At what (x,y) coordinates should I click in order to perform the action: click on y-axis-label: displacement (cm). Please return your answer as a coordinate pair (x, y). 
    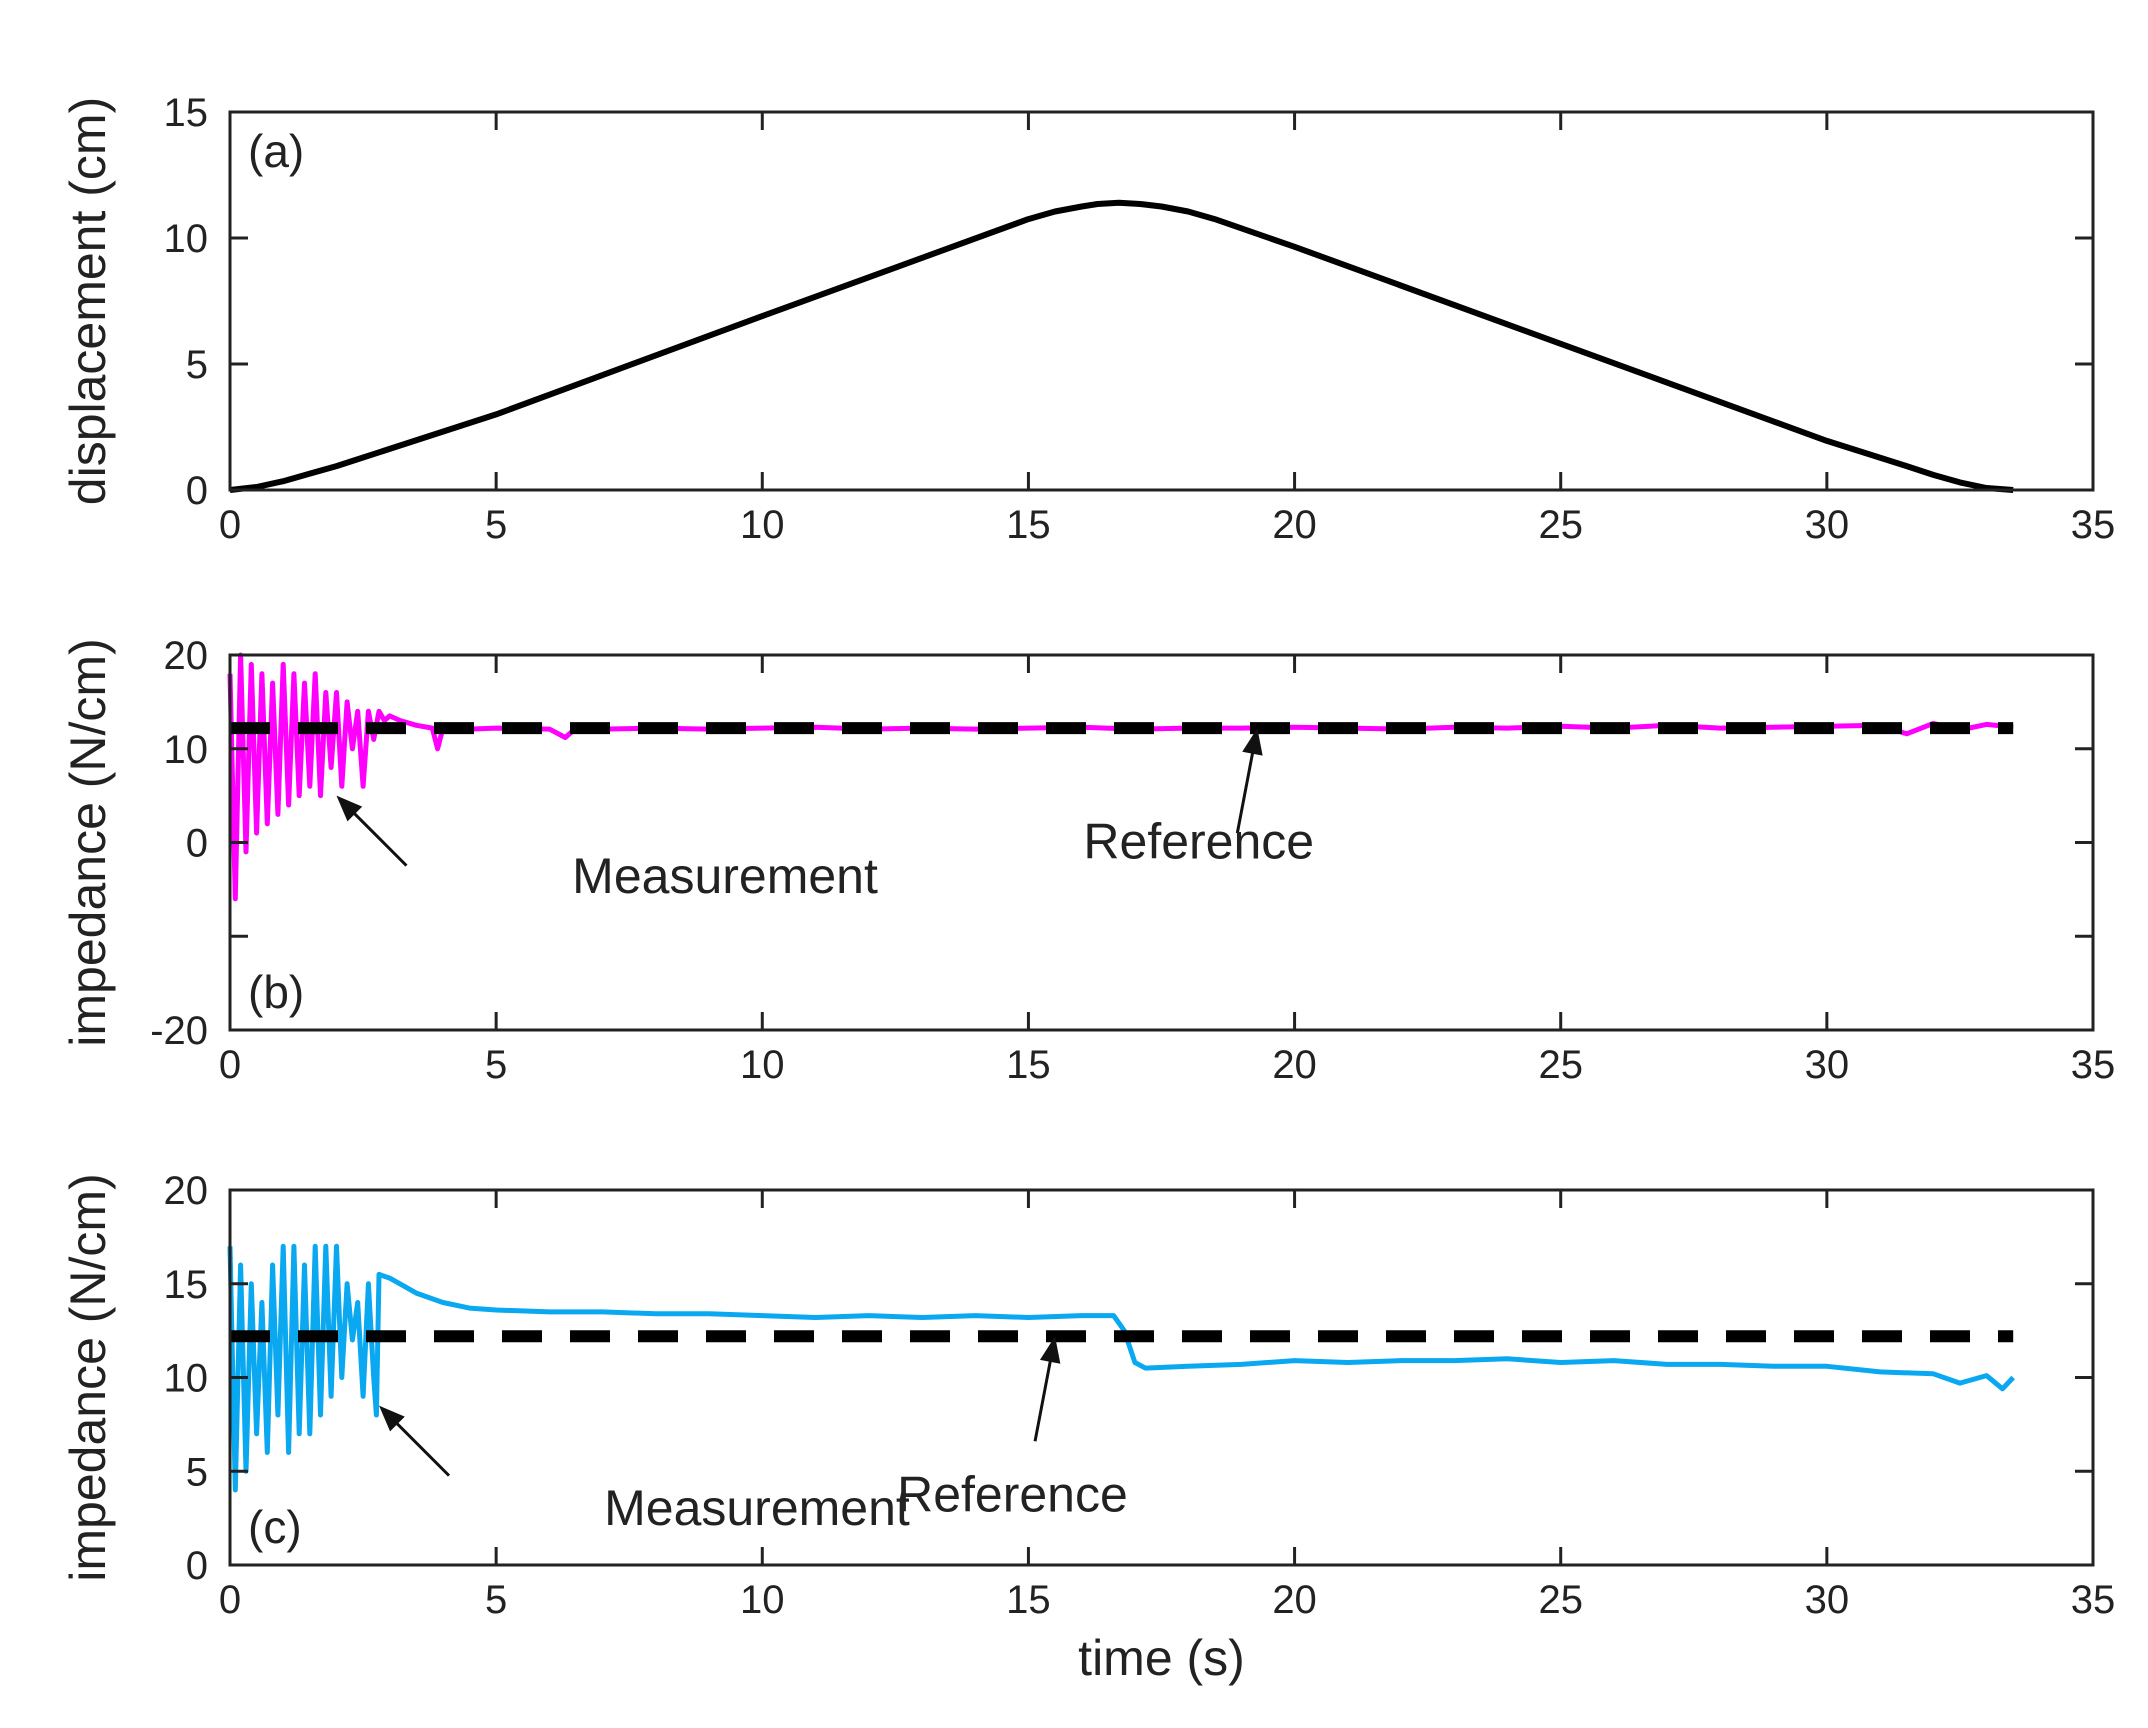
    Looking at the image, I should click on (88, 301).